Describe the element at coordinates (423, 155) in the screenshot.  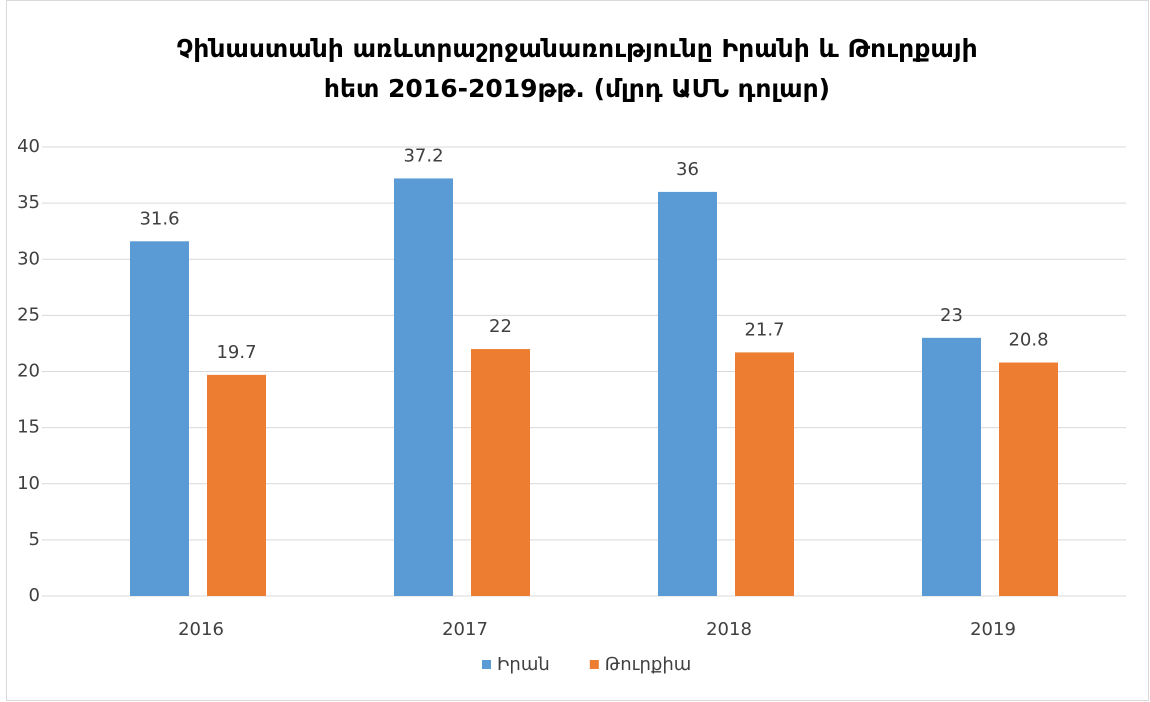
I see `data-label: 37.2` at that location.